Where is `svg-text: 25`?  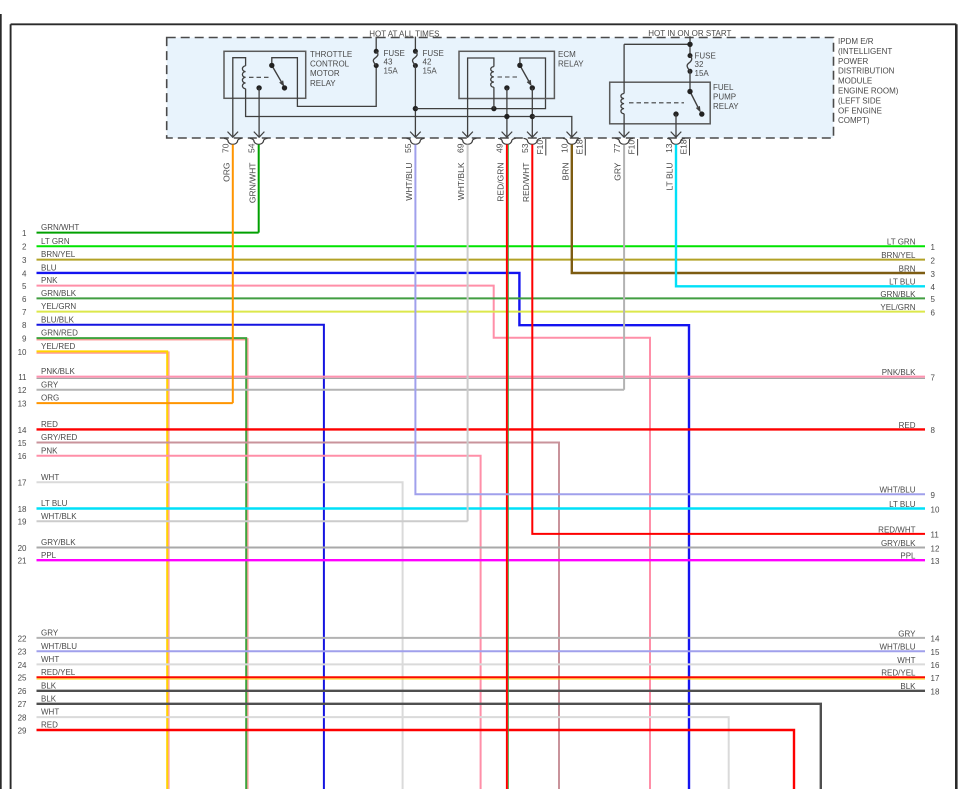
svg-text: 25 is located at coordinates (22, 678).